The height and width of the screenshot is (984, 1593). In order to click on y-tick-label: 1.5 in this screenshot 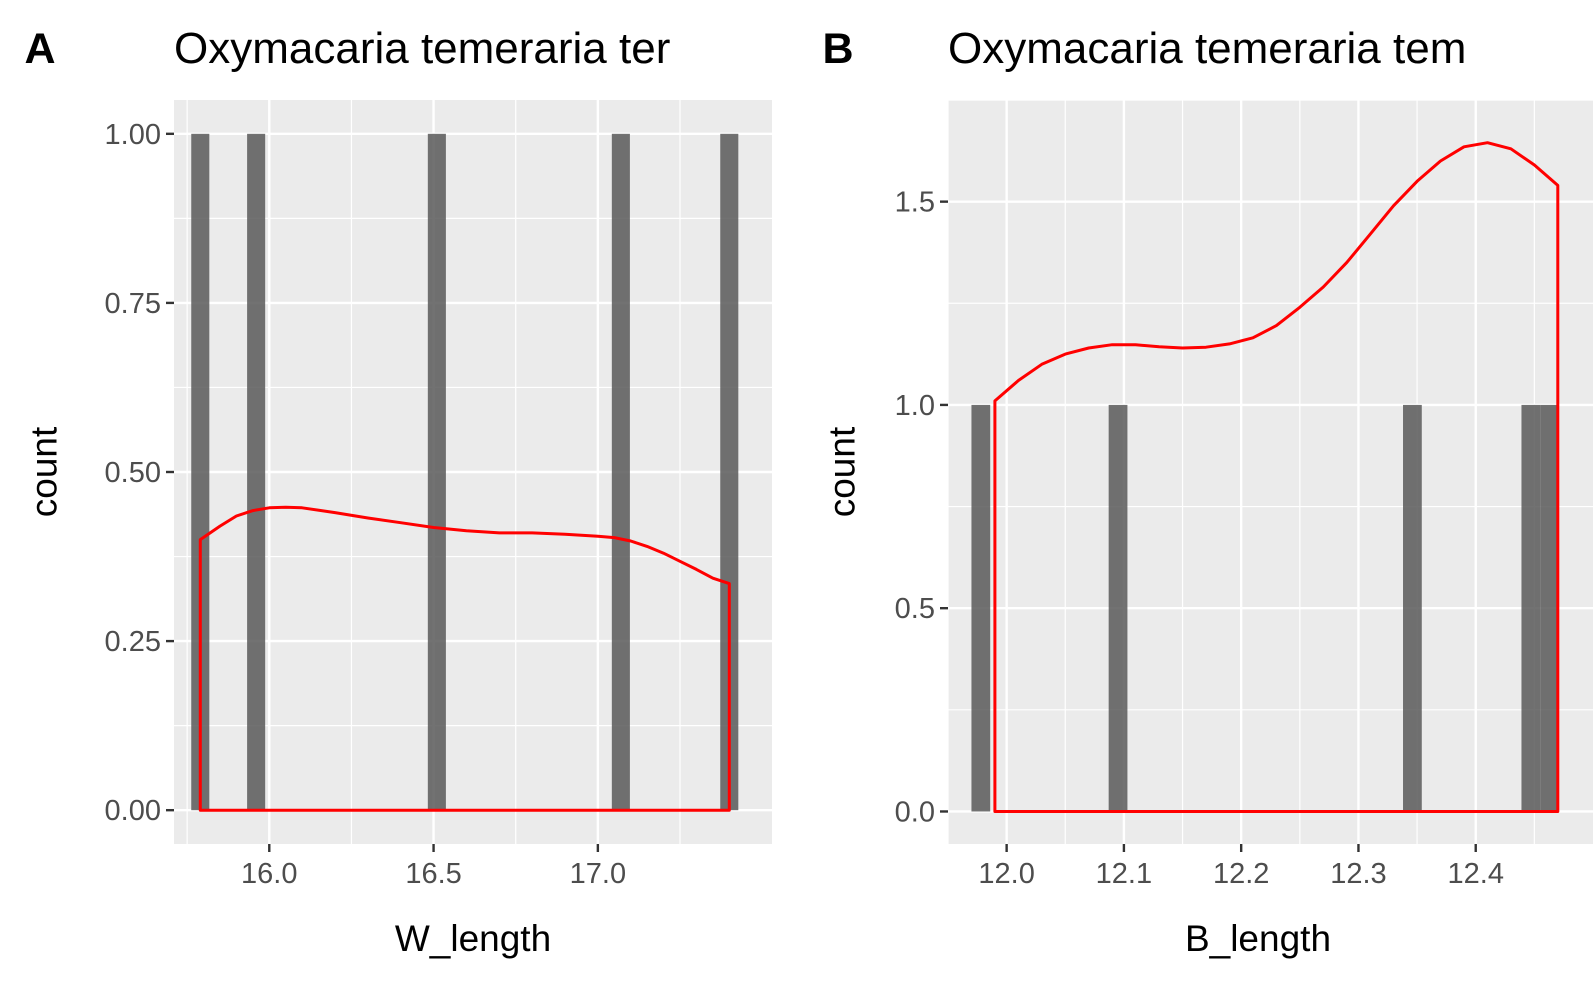, I will do `click(915, 203)`.